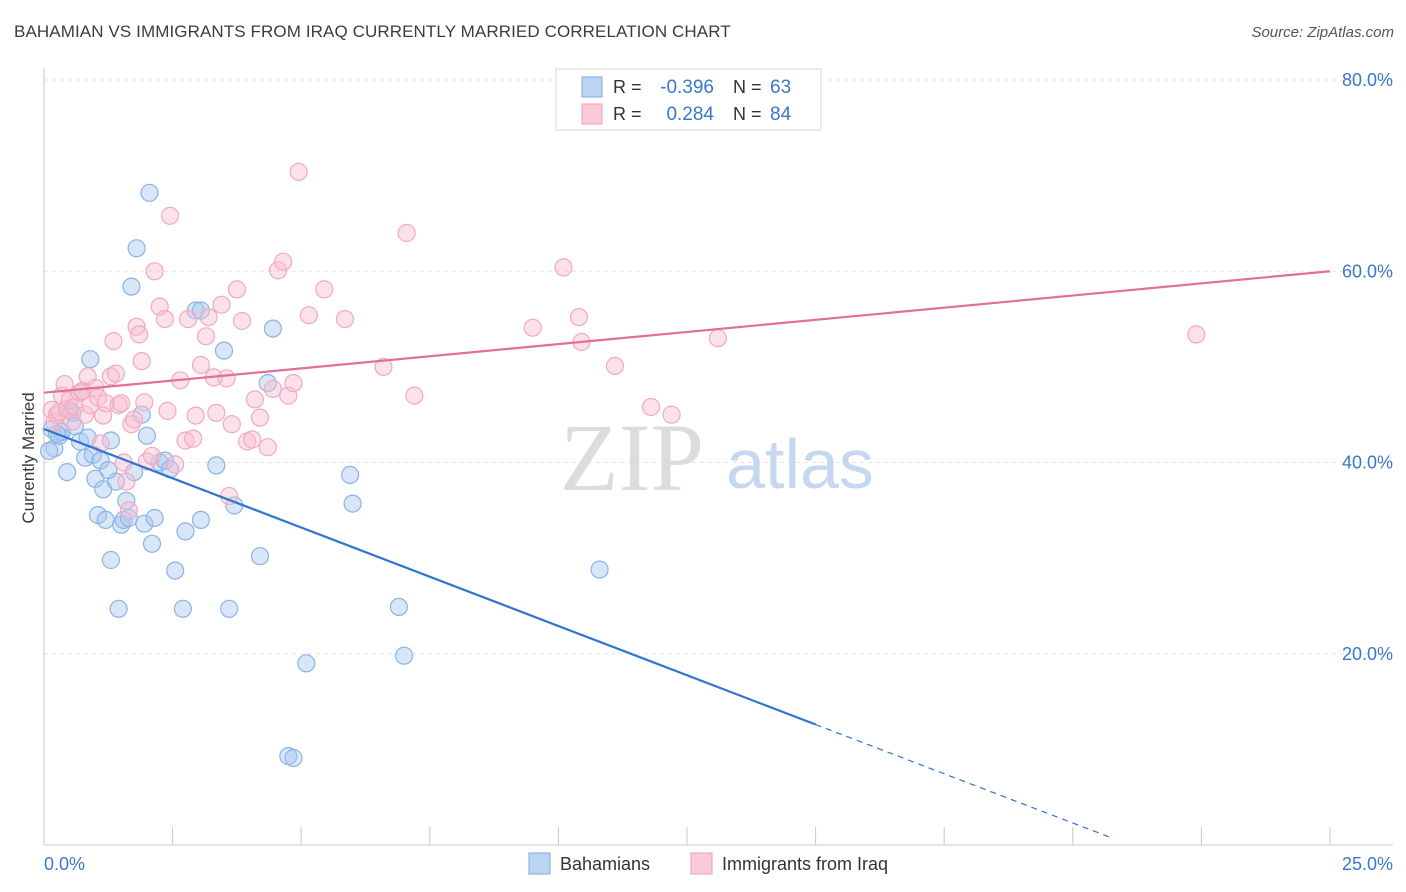 This screenshot has height=892, width=1406. Describe the element at coordinates (962, 780) in the screenshot. I see `trend-line-bahamians-extension` at that location.